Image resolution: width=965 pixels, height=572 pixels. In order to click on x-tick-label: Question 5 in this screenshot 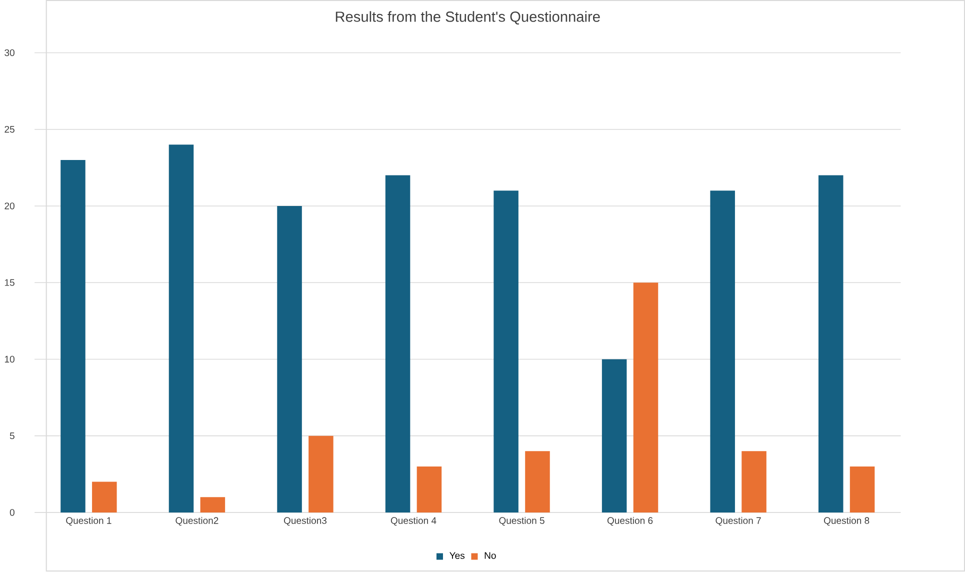, I will do `click(521, 521)`.